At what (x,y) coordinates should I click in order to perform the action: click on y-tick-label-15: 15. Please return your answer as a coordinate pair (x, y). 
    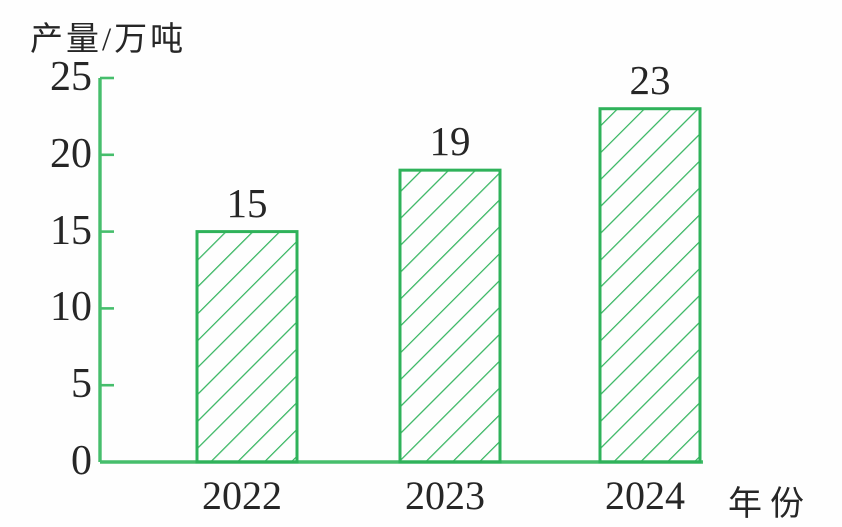
    Looking at the image, I should click on (71, 230).